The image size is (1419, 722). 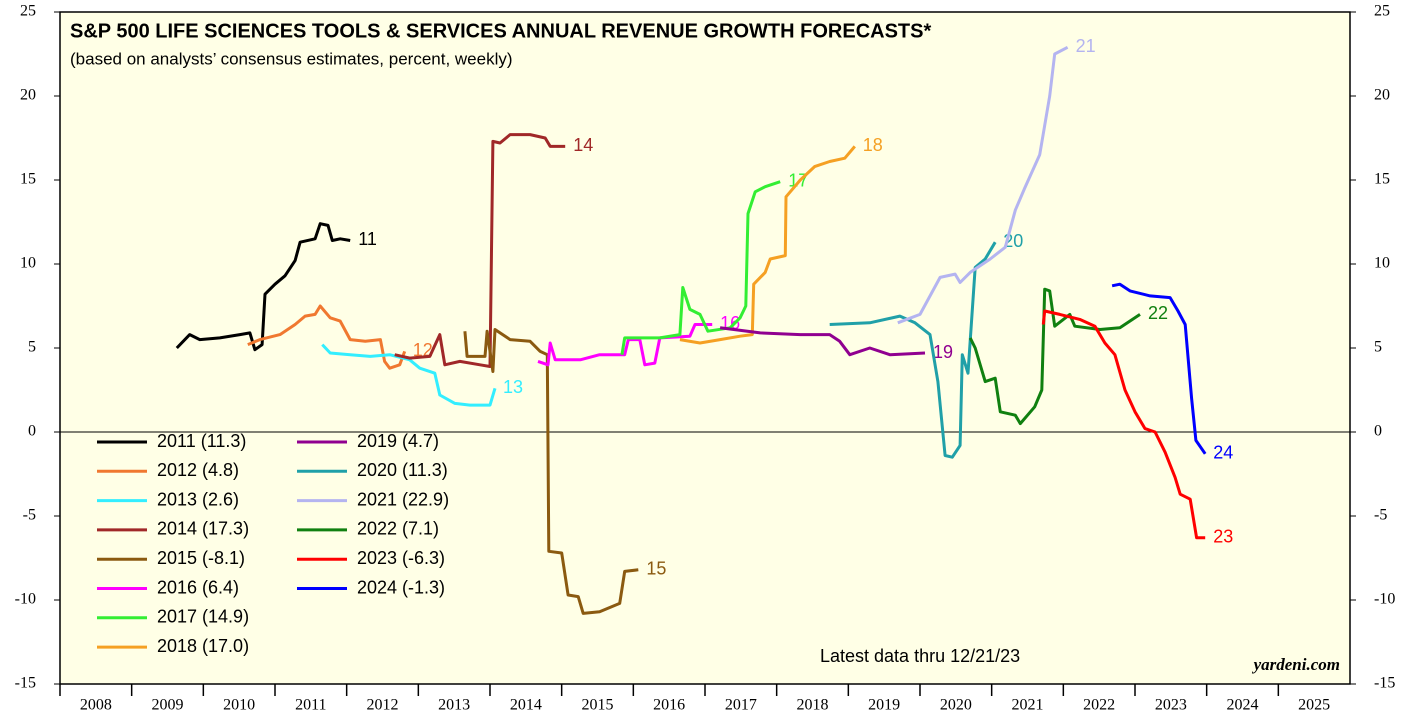 What do you see at coordinates (201, 558) in the screenshot?
I see `legend-label: 2015 (-8.1)` at bounding box center [201, 558].